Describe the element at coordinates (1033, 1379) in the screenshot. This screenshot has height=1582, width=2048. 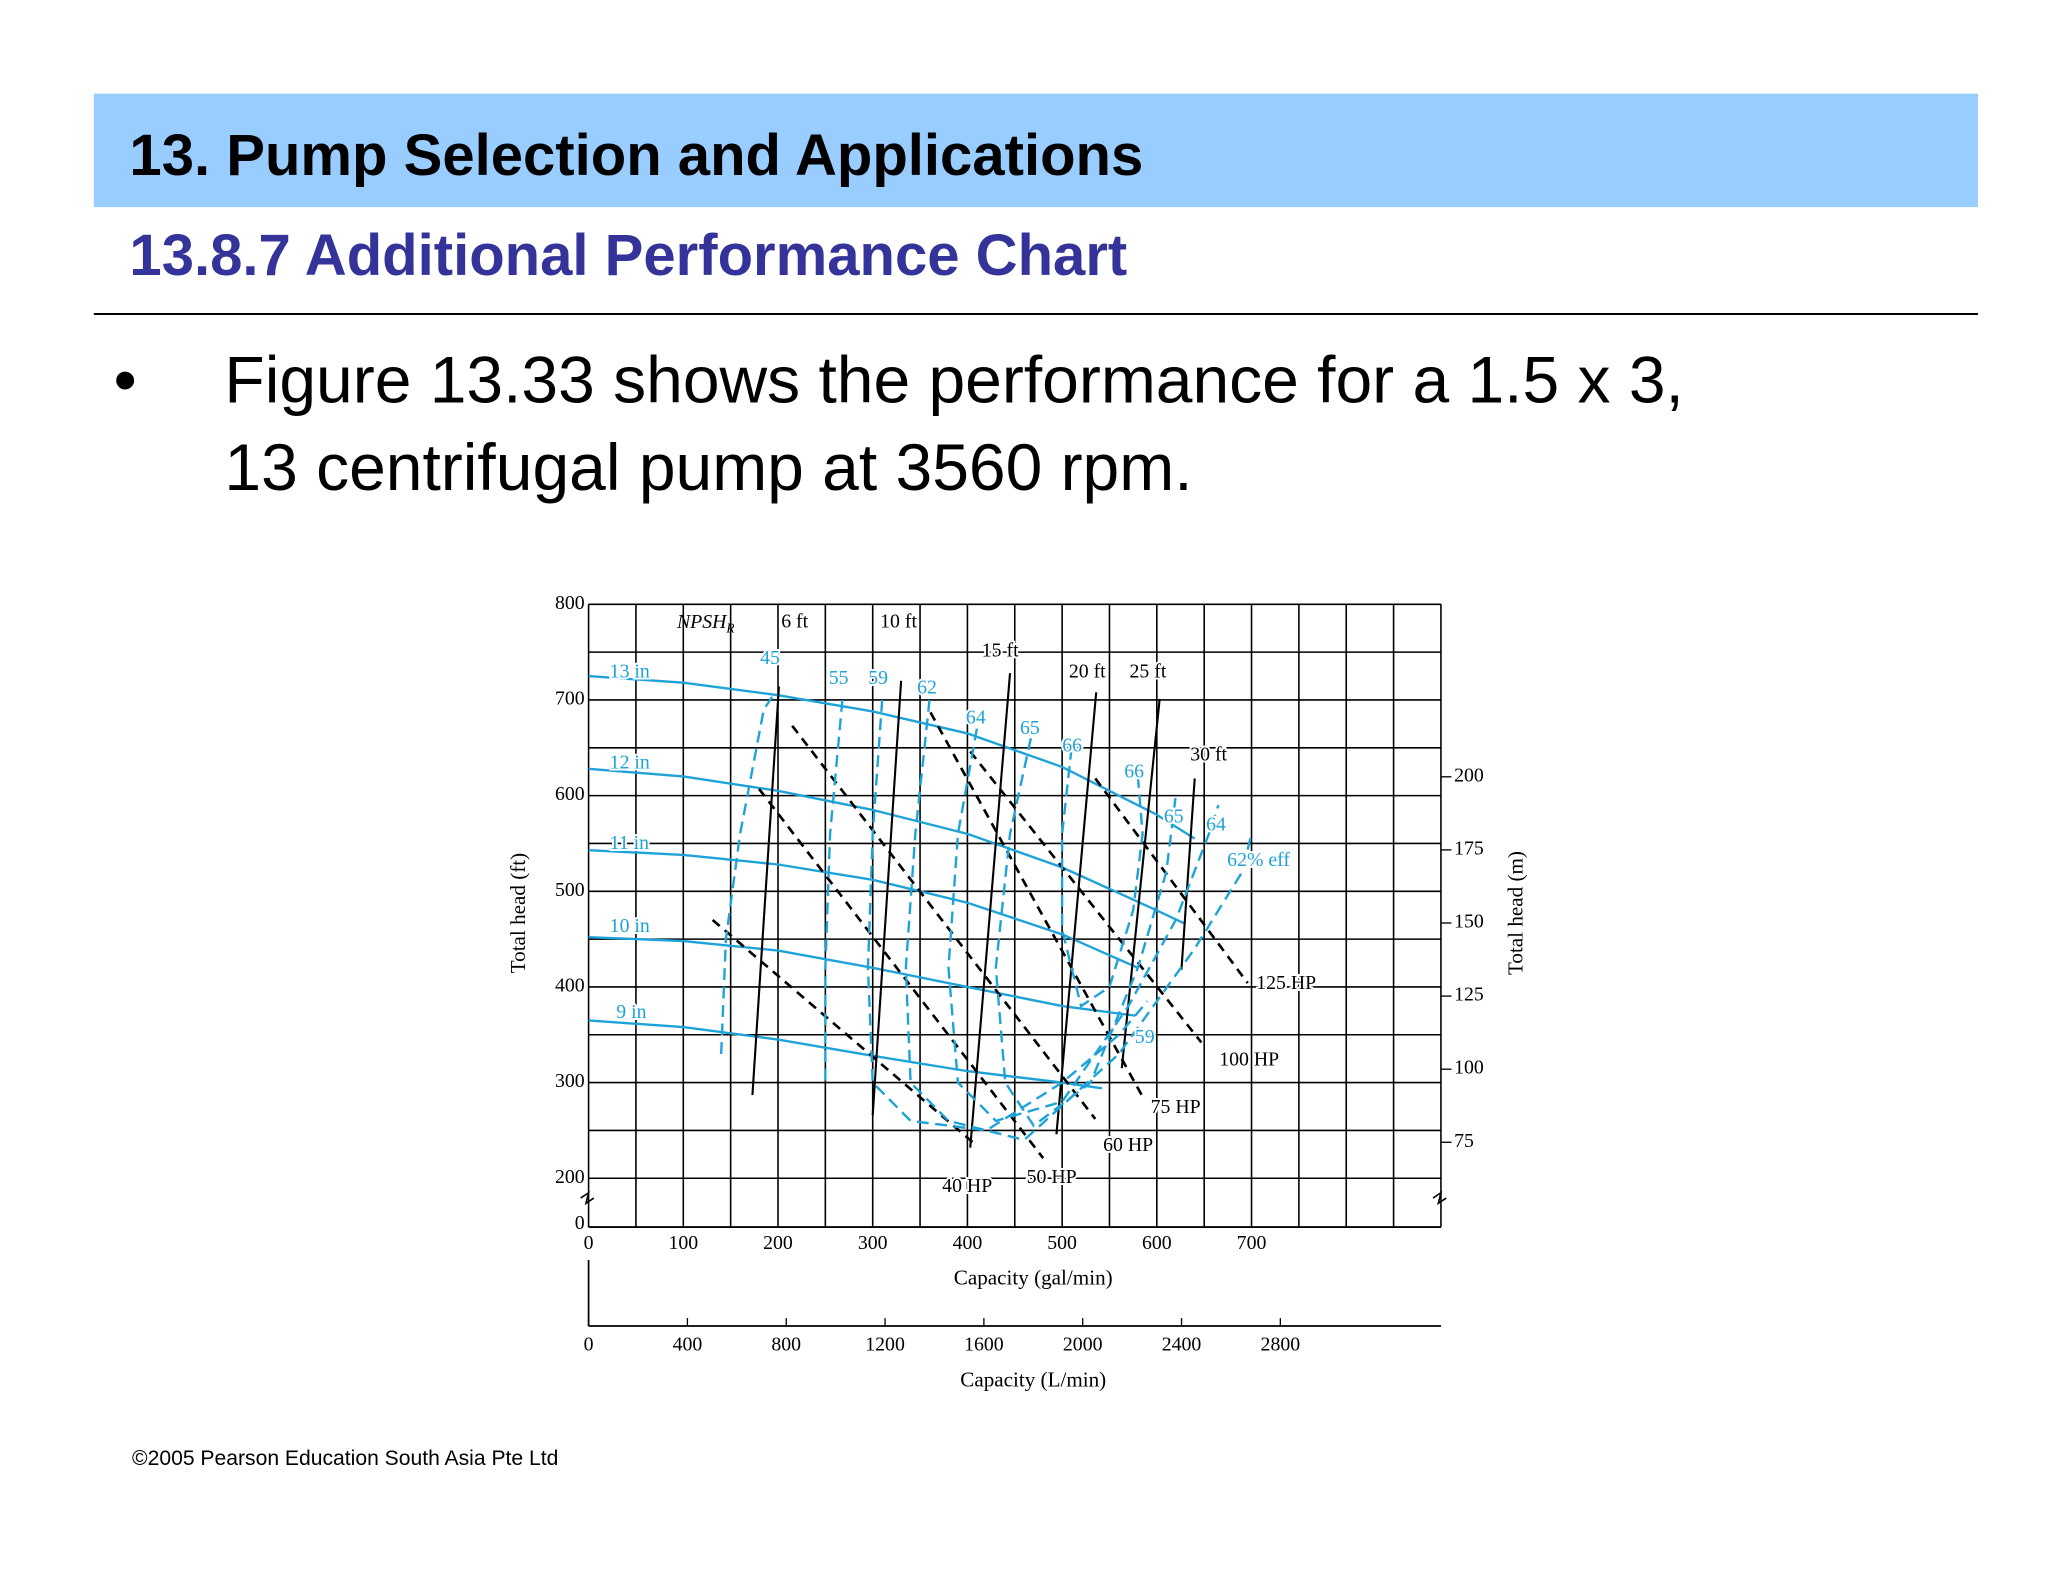
I see `x2-axis-label: Capacity (L/min)` at that location.